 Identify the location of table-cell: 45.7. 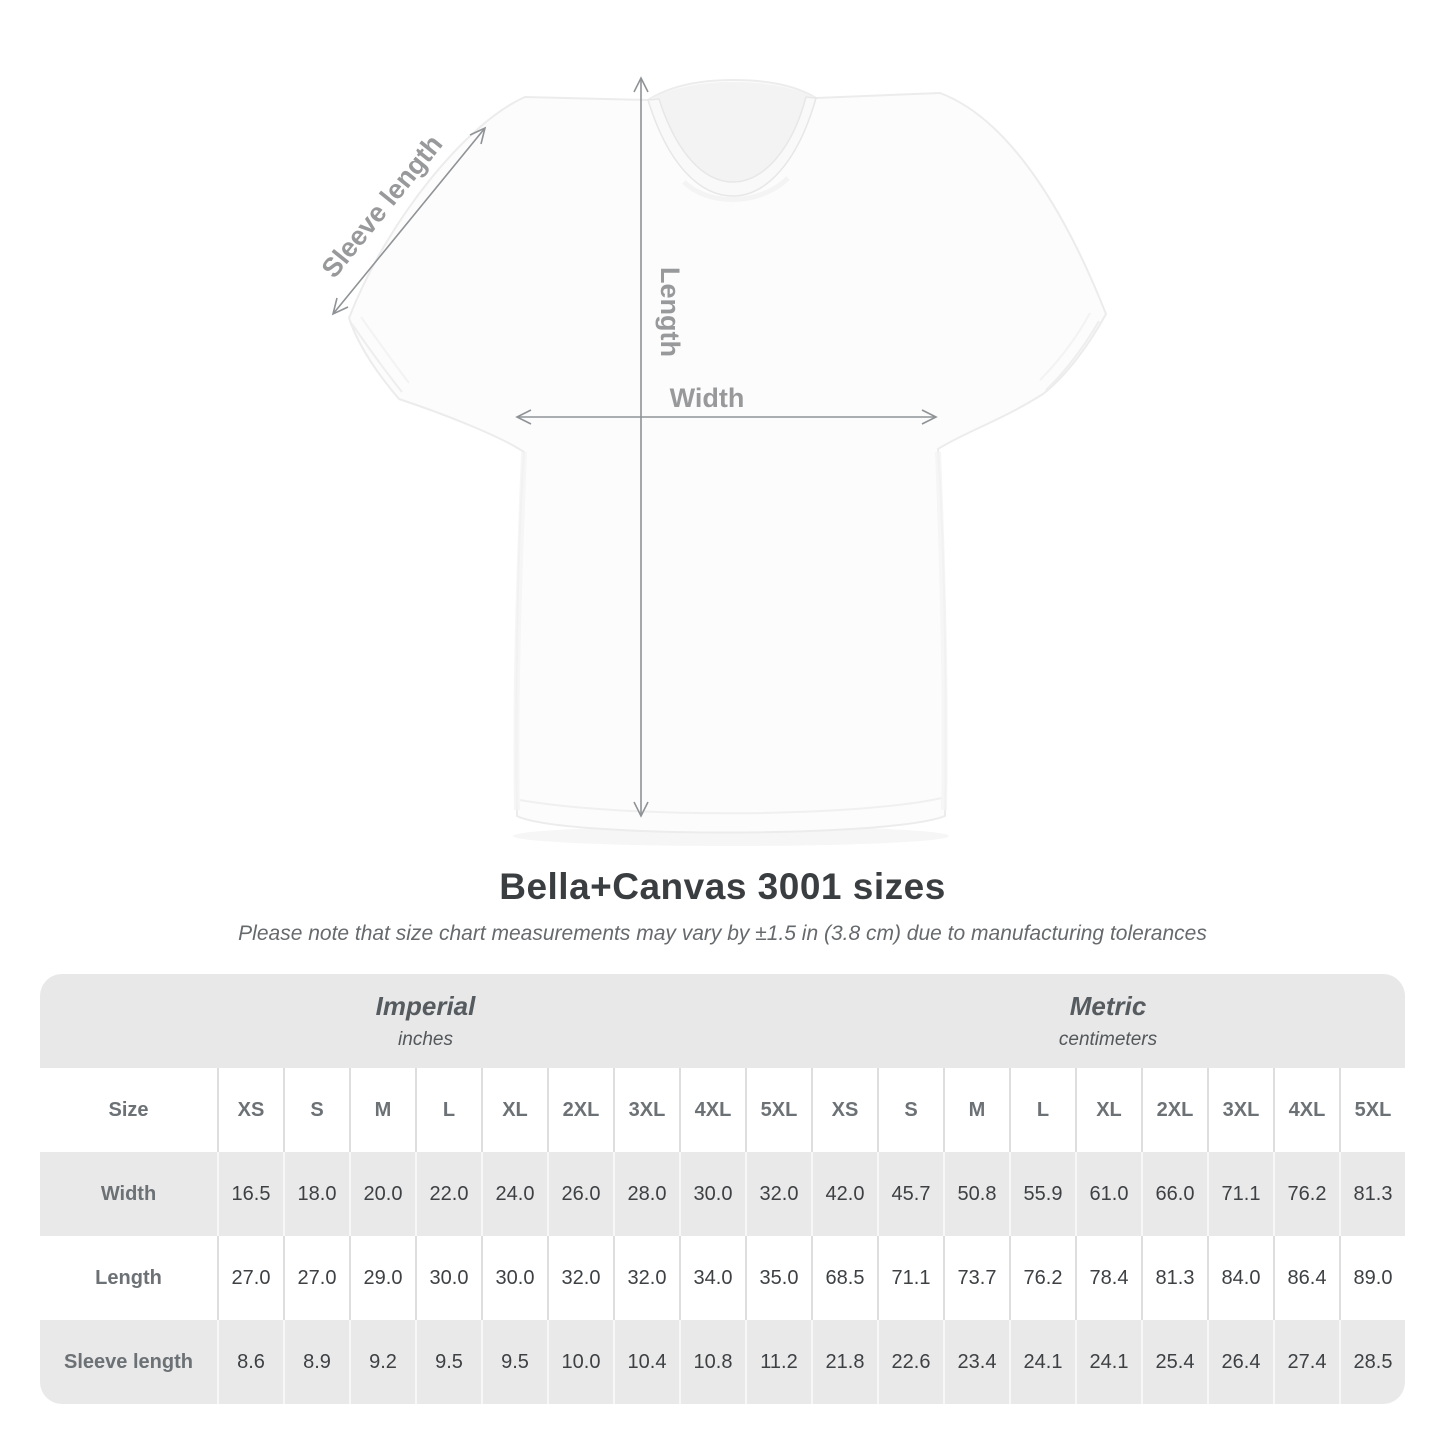
(910, 1194).